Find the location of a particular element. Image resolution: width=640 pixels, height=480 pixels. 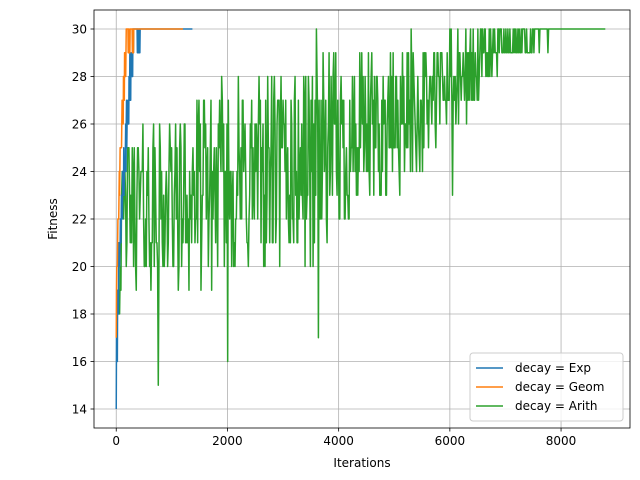

y-tick-label: 28 is located at coordinates (79, 77).